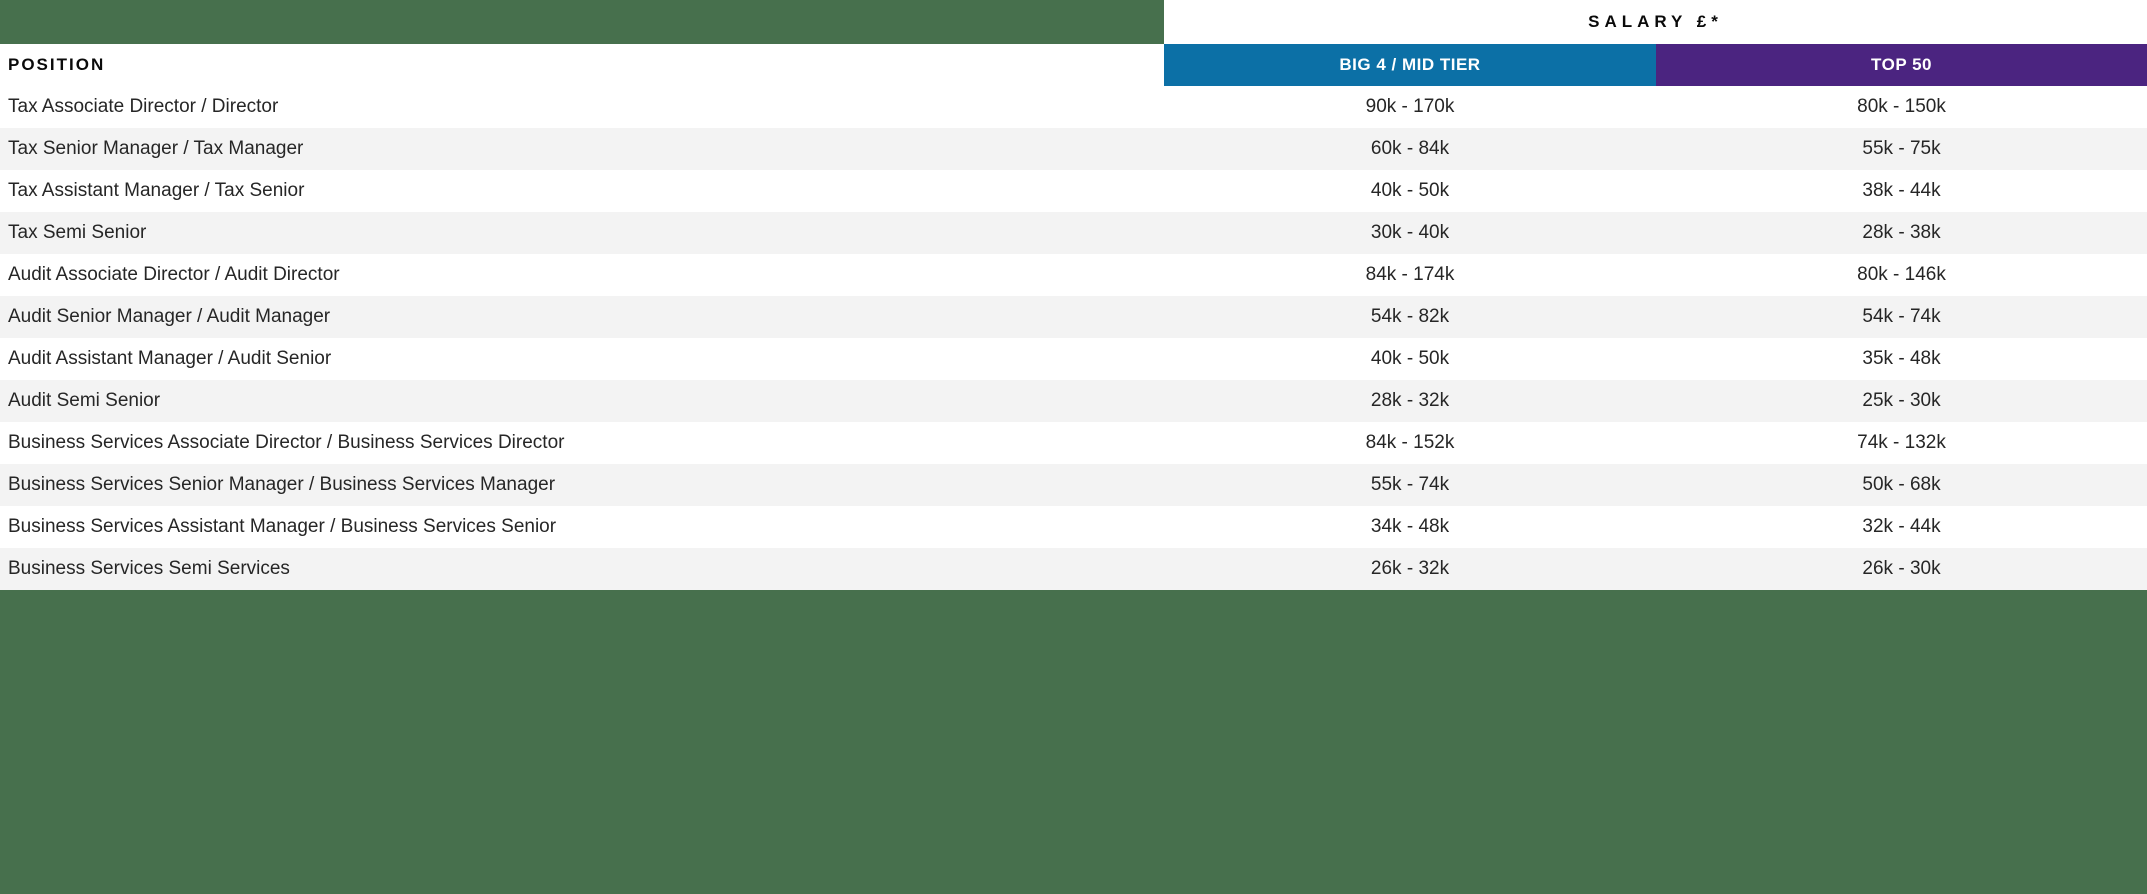 This screenshot has height=894, width=2147. Describe the element at coordinates (1410, 316) in the screenshot. I see `big4-salary-cell: 54k - 82k` at that location.